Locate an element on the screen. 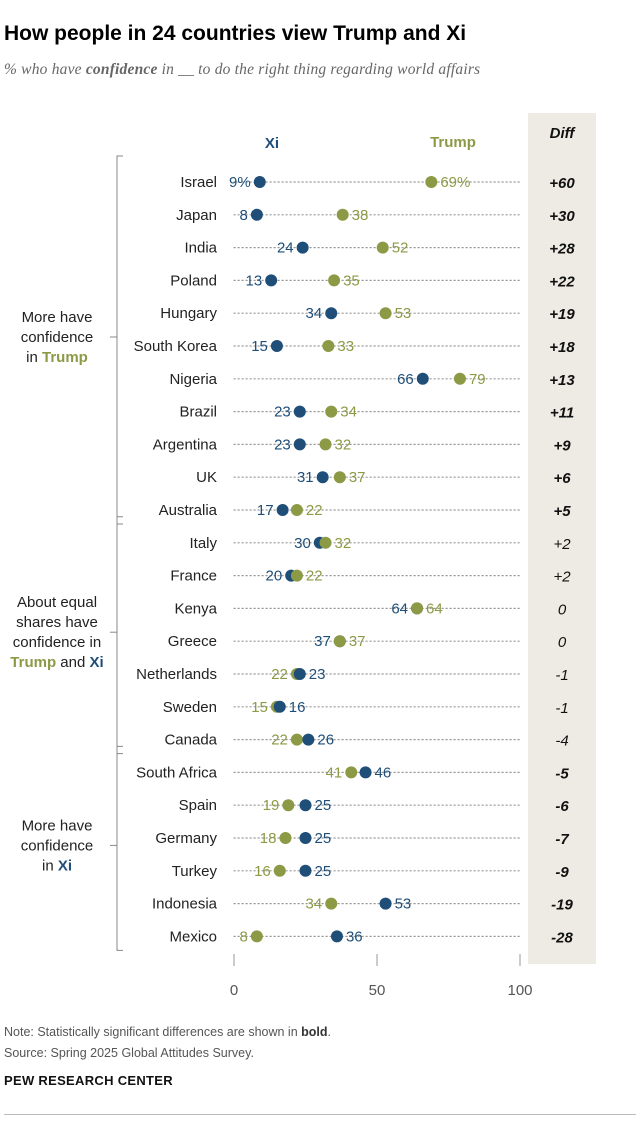 This screenshot has height=1121, width=640. diff-value: -4 is located at coordinates (561, 741).